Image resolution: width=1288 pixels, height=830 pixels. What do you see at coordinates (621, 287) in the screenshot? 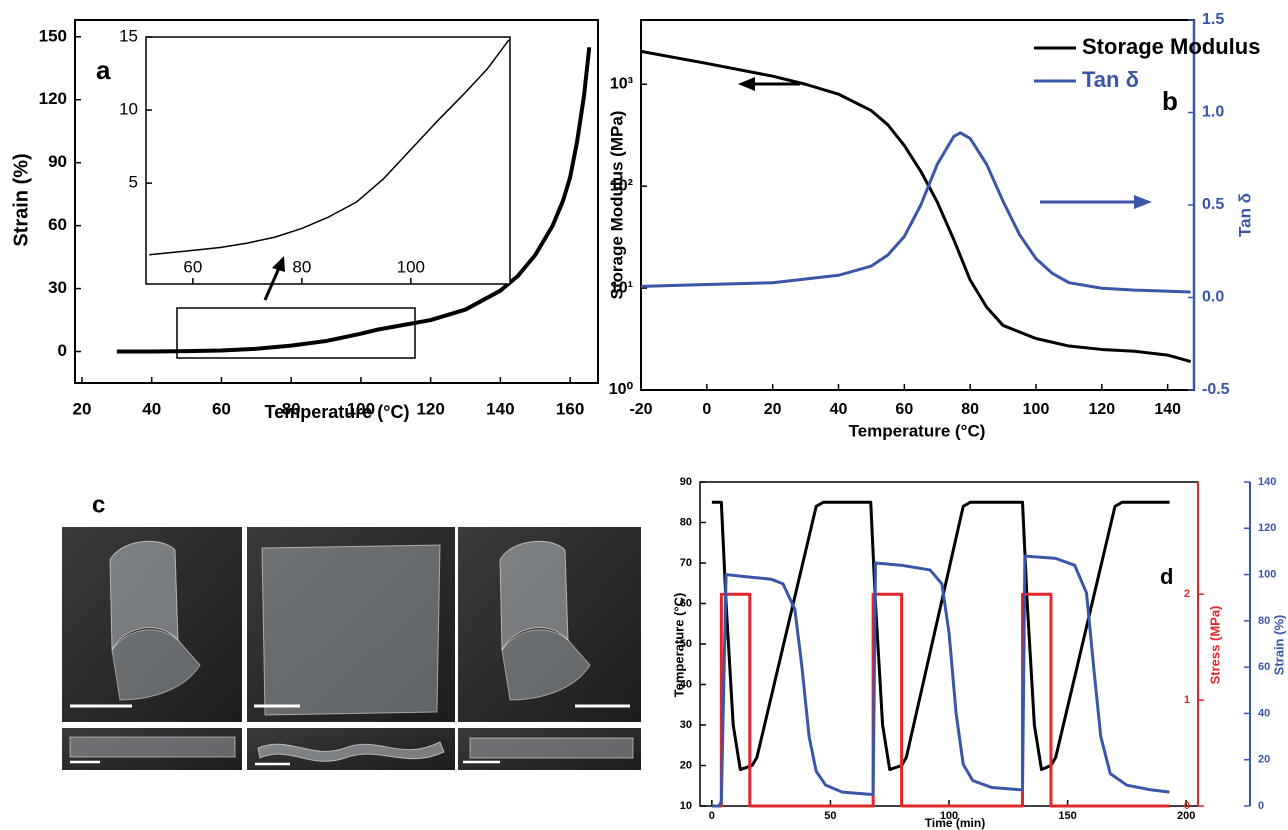
I see `y-tick-label: 10¹` at bounding box center [621, 287].